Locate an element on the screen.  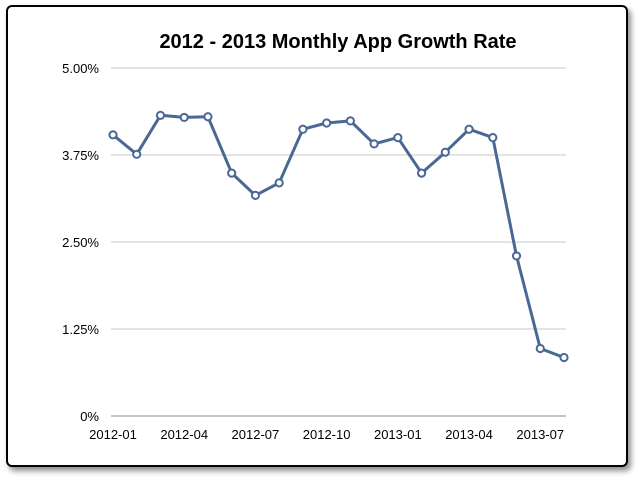
y-tick-label: 0% is located at coordinates (89, 416).